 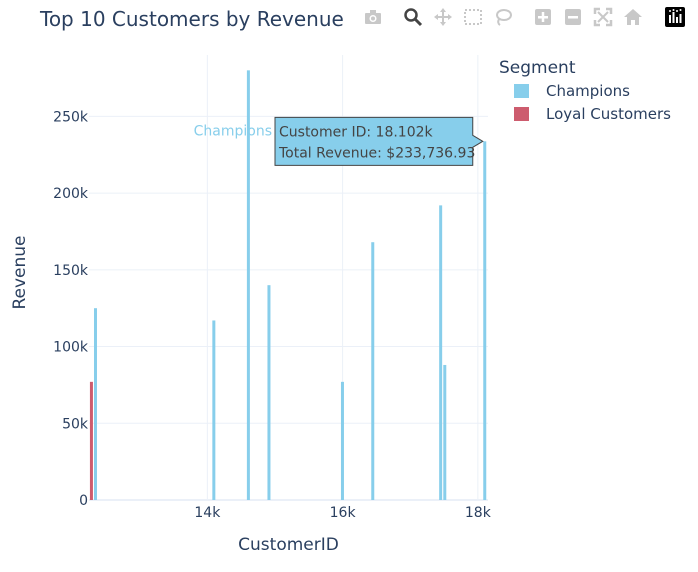 I want to click on y-tick-label: 100k, so click(x=71, y=348).